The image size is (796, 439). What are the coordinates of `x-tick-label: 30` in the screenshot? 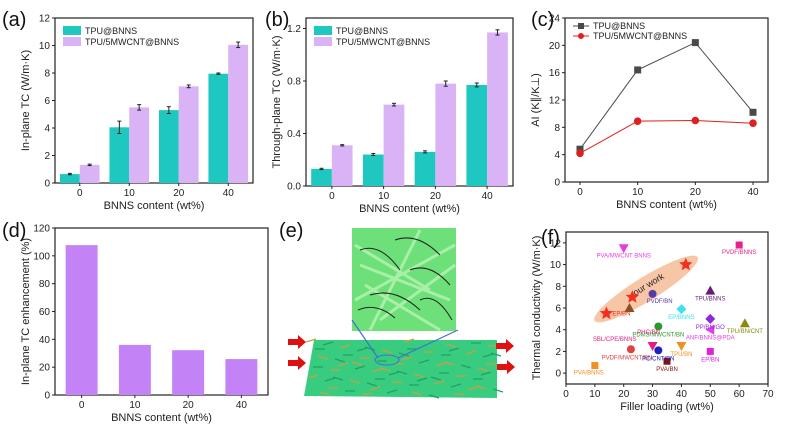 It's located at (653, 394).